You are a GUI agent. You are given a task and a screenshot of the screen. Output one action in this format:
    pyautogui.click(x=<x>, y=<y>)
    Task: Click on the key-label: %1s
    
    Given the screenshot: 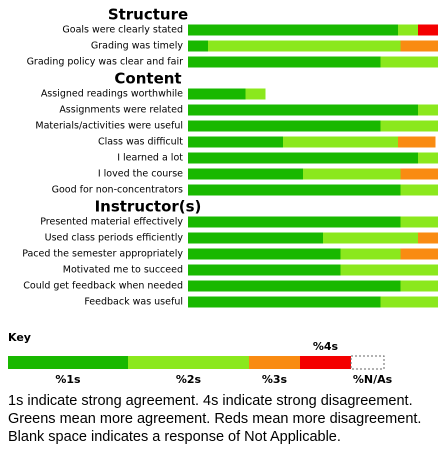 What is the action you would take?
    pyautogui.click(x=68, y=379)
    